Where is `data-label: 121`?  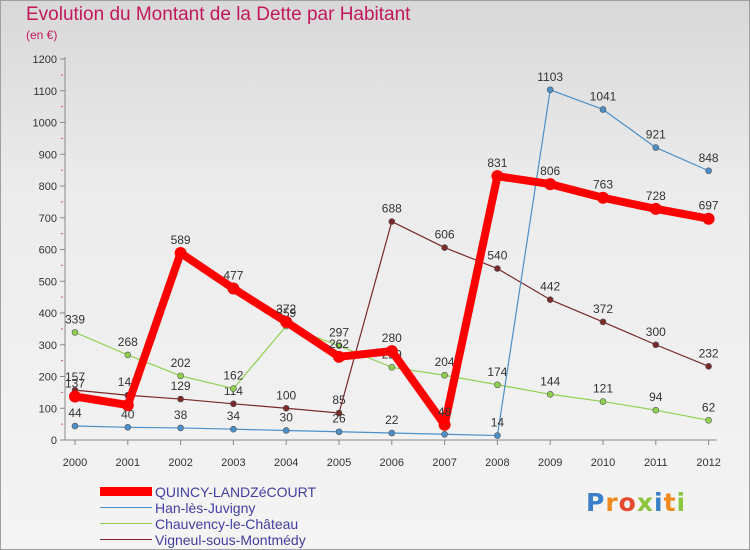 data-label: 121 is located at coordinates (603, 389).